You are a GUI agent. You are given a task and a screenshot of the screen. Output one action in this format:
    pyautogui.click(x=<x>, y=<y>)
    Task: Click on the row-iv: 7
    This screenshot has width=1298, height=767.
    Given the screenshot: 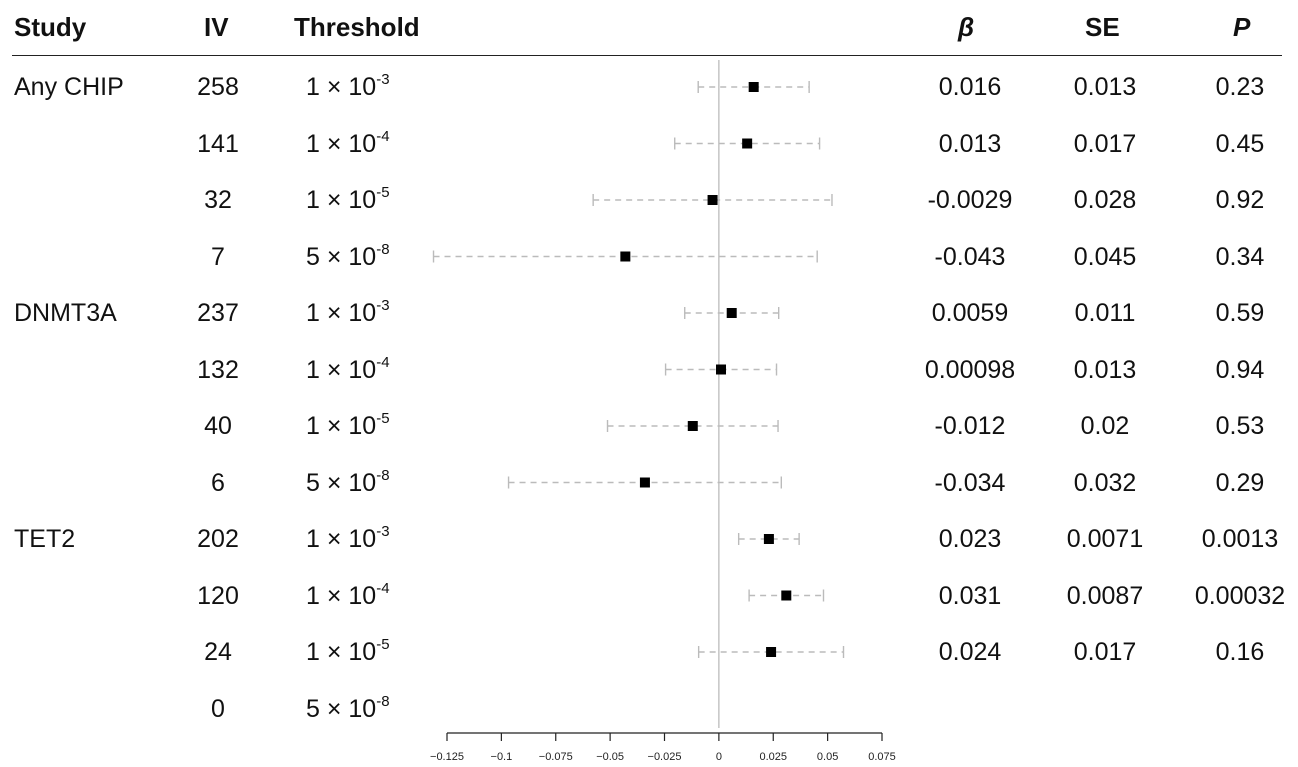 What is the action you would take?
    pyautogui.click(x=218, y=256)
    